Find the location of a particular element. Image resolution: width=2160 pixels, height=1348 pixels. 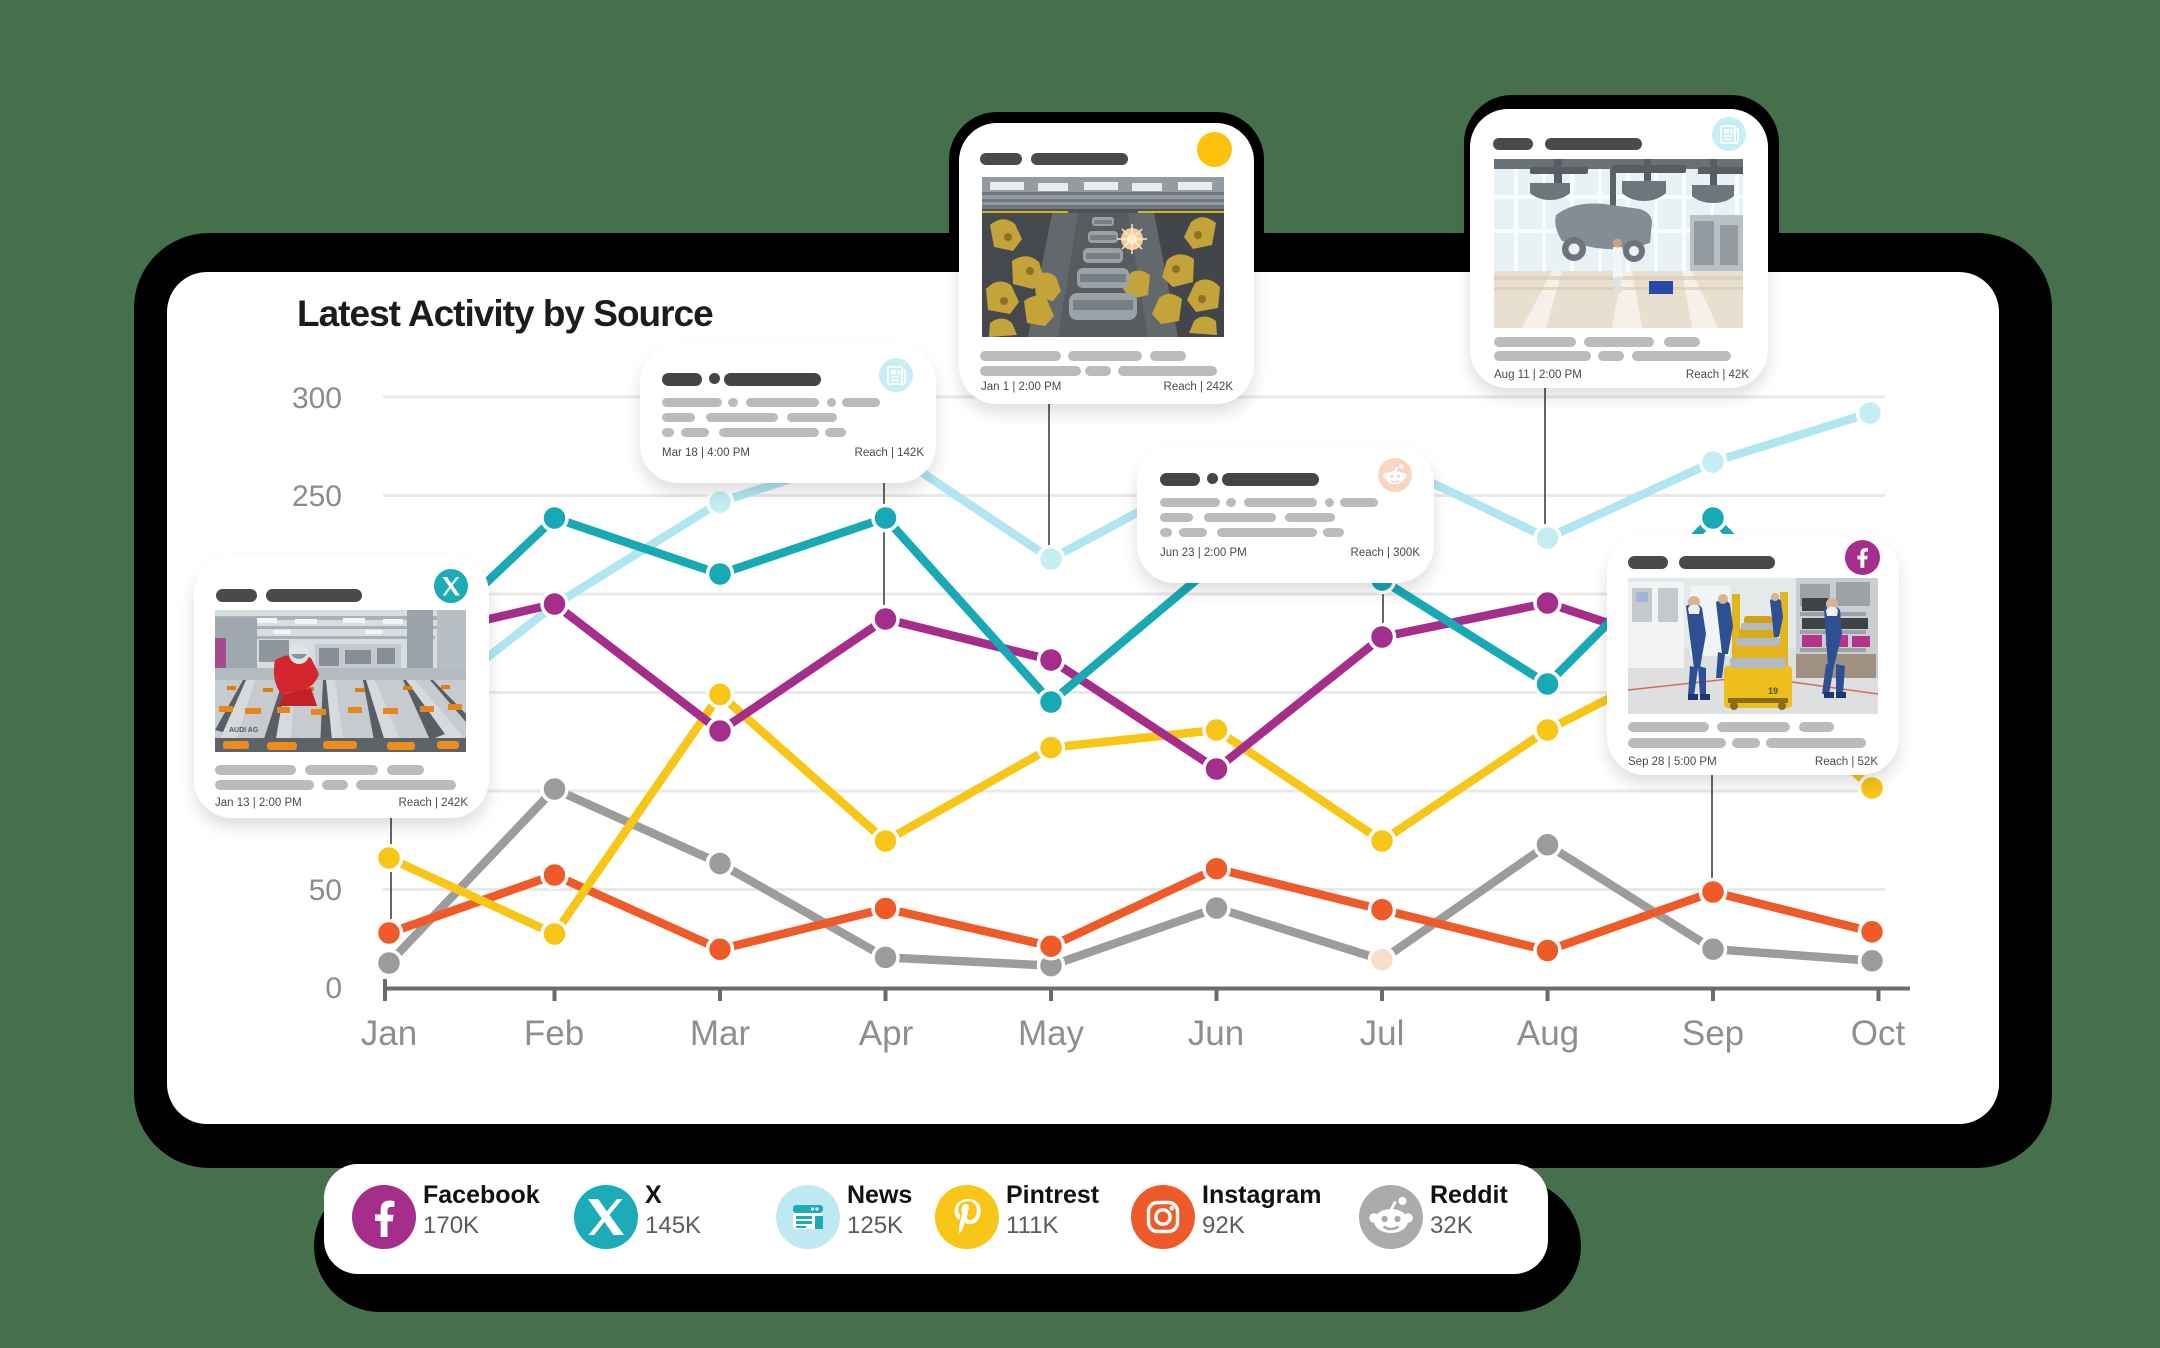

svg-text: 0 is located at coordinates (333, 988).